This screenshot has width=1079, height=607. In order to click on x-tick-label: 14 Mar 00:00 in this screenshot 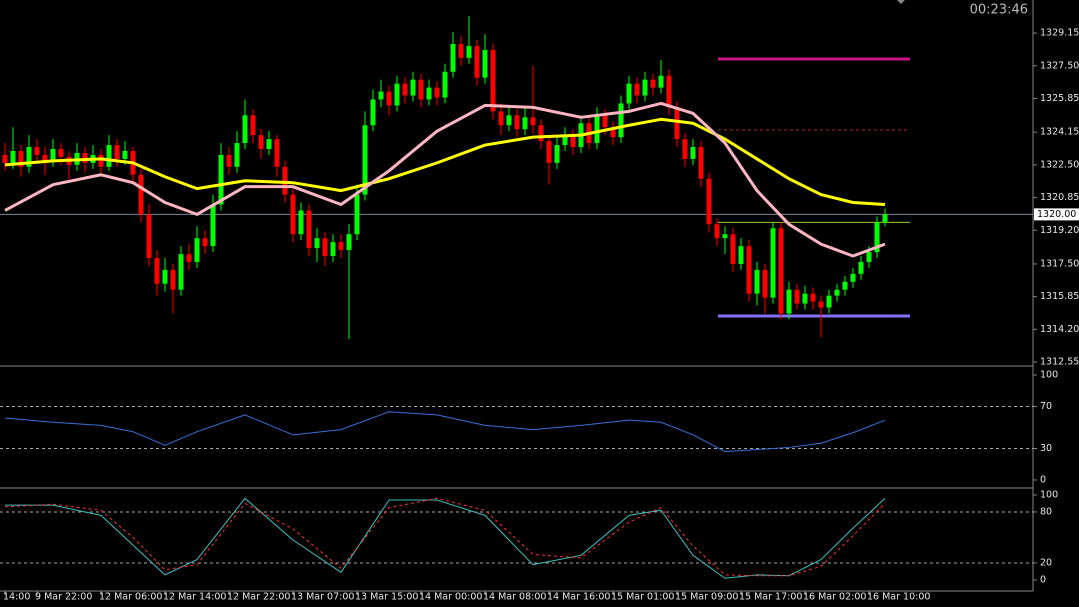, I will do `click(450, 597)`.